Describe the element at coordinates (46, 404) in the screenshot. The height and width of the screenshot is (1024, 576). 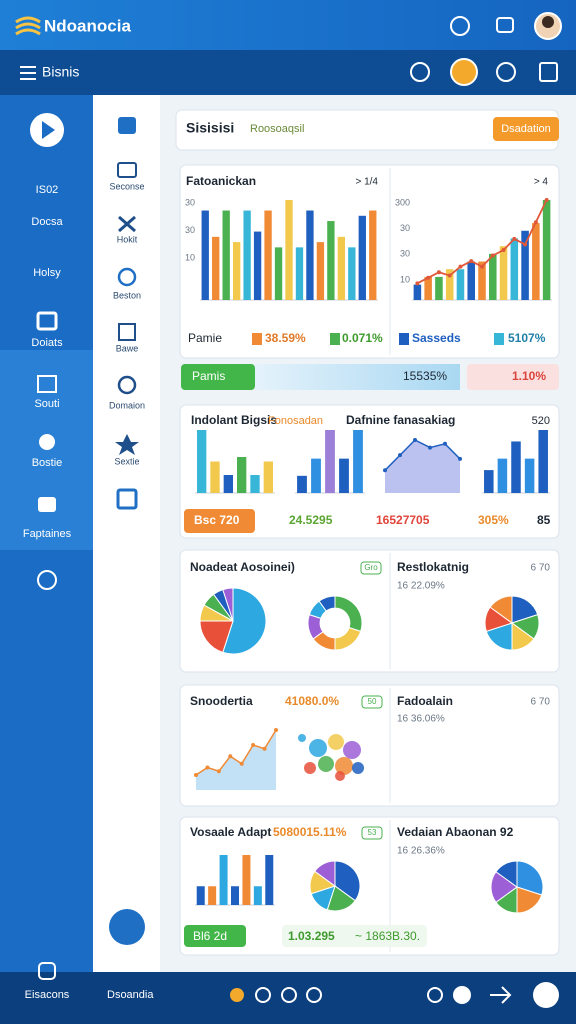
I see `sidebar-item: Souti` at that location.